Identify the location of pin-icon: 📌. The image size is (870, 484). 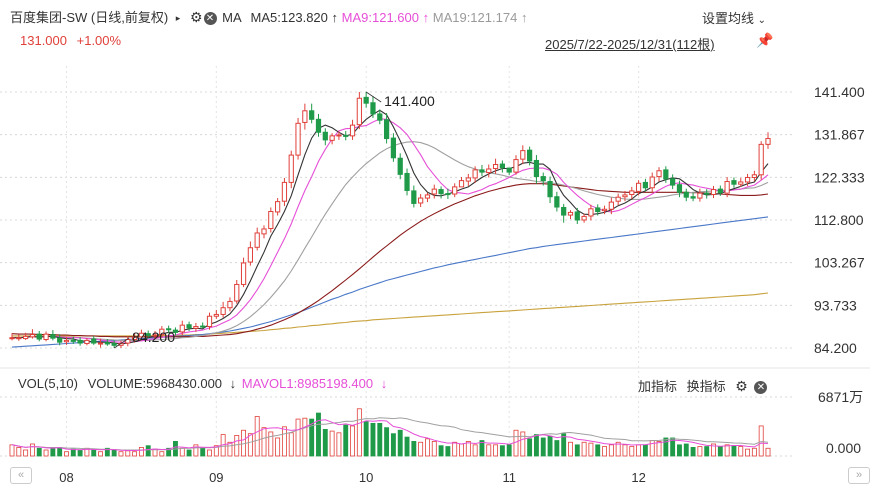
(765, 40).